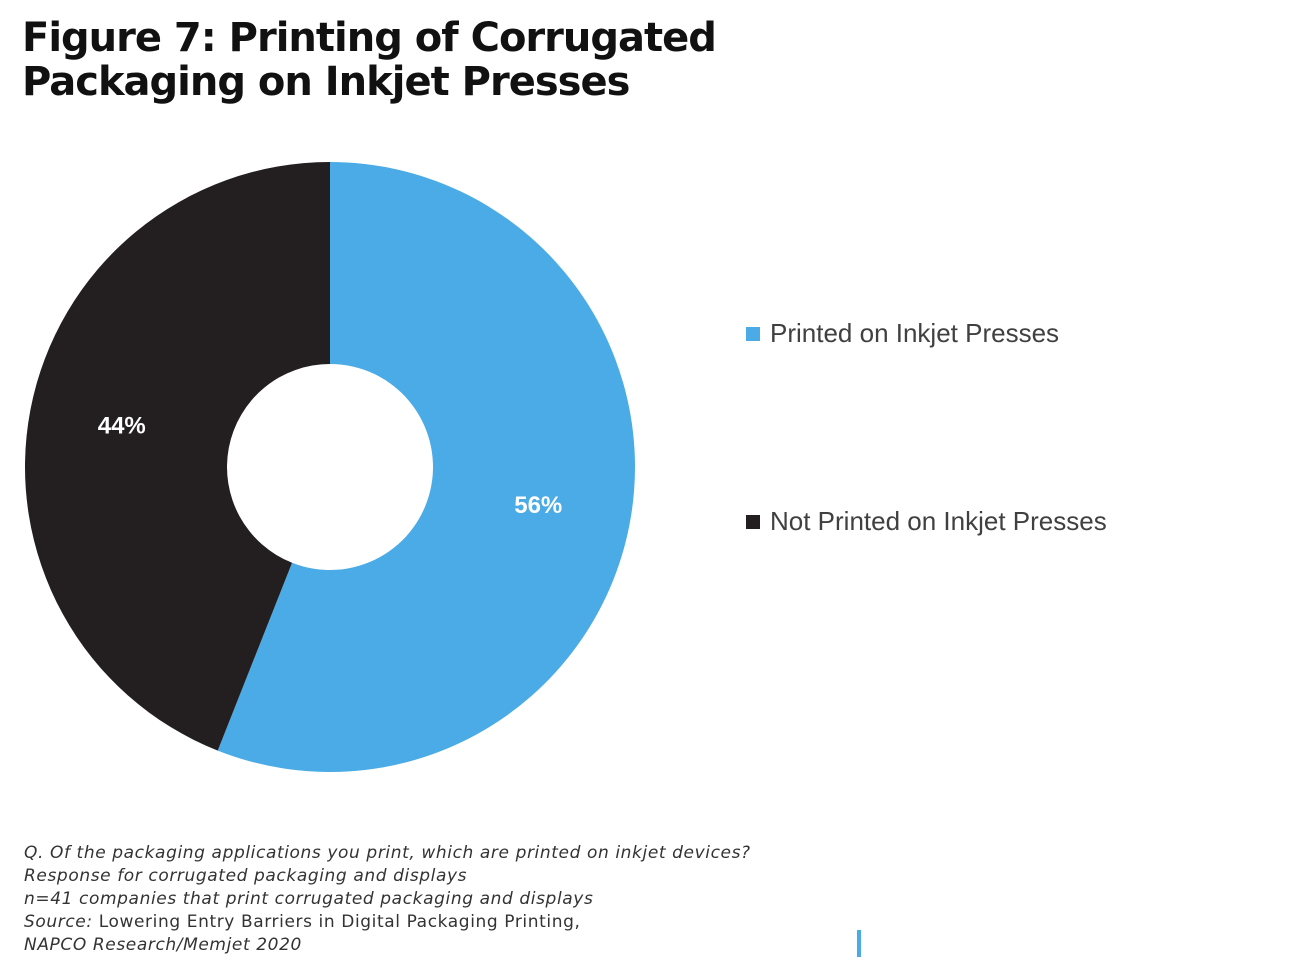 The height and width of the screenshot is (980, 1300). I want to click on slice-not-printed, so click(177, 456).